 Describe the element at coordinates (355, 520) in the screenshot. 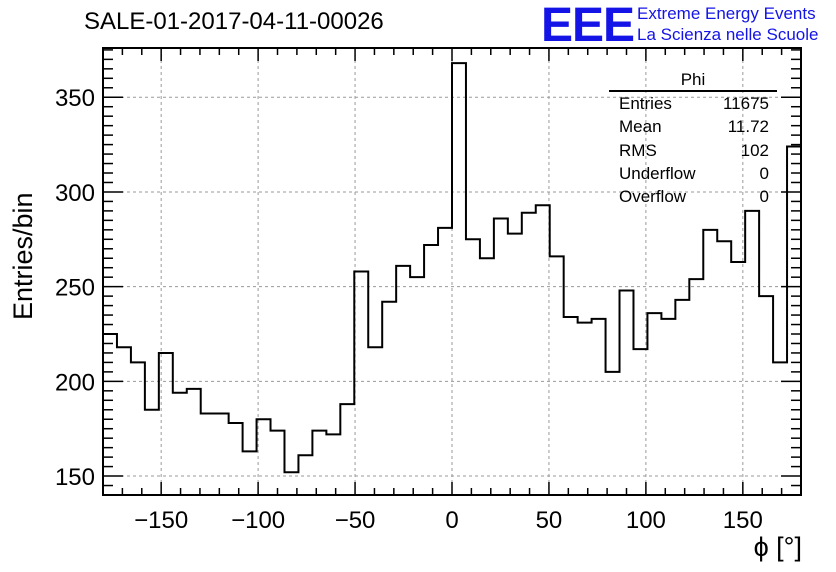

I see `x-tick-label: −50` at that location.